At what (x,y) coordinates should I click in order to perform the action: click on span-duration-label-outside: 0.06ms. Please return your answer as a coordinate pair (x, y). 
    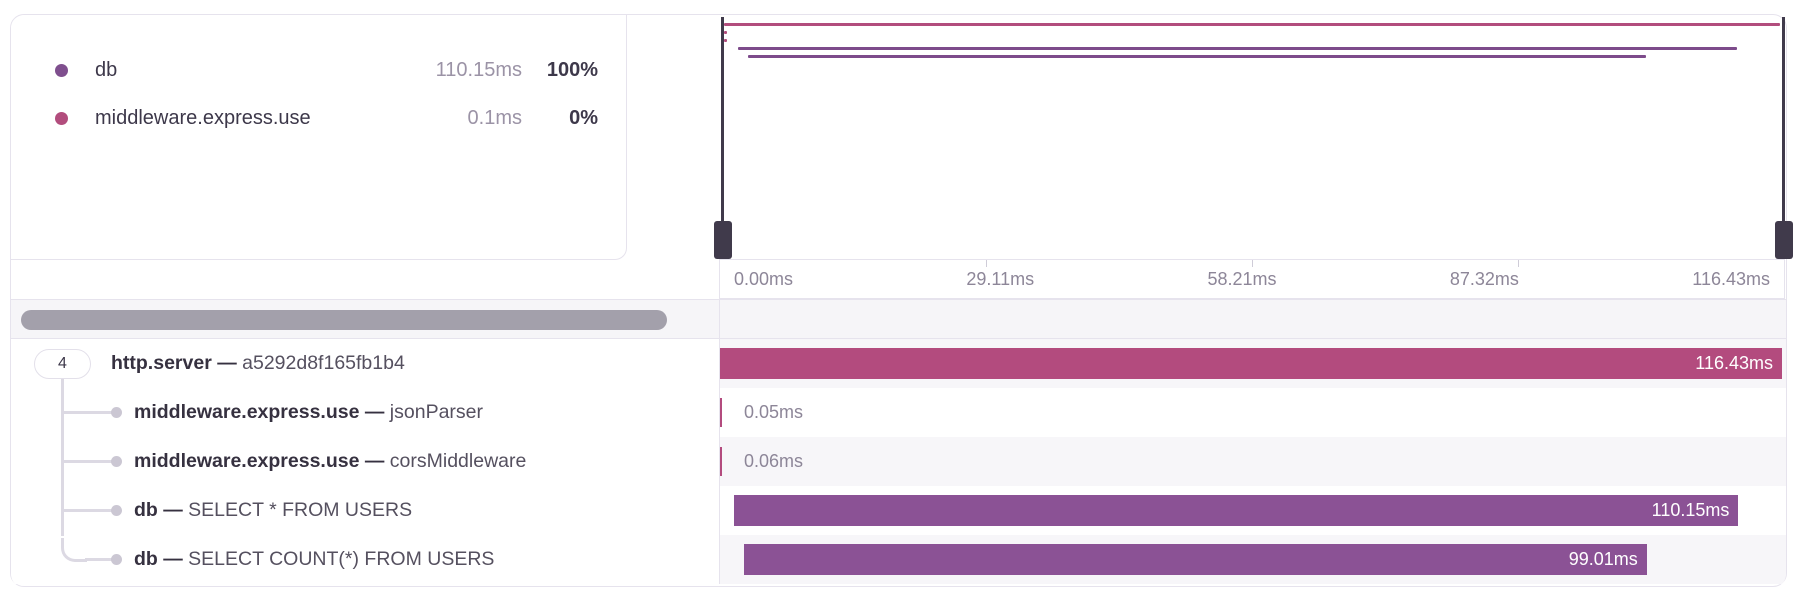
    Looking at the image, I should click on (774, 461).